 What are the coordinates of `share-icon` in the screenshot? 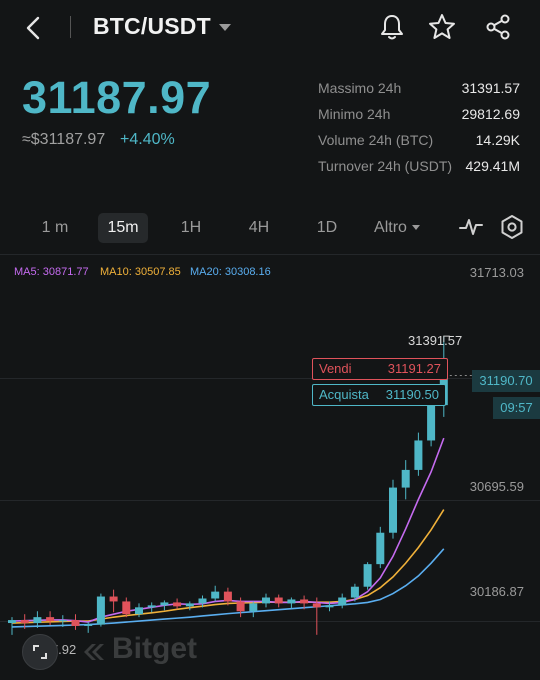 It's located at (498, 27).